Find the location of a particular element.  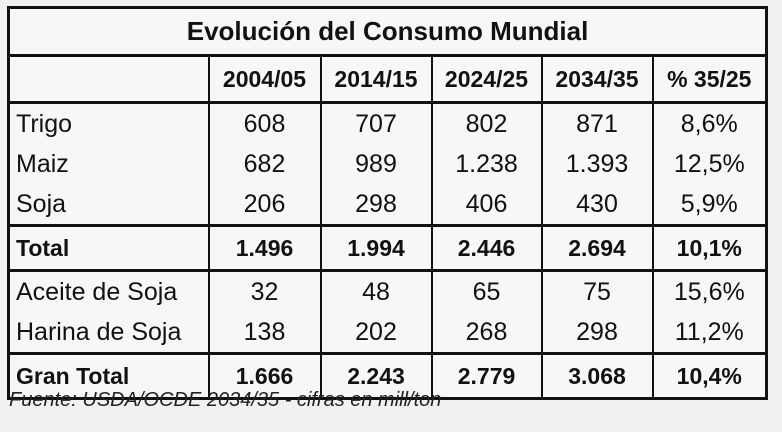

cell-pct: 5,9% is located at coordinates (710, 205).